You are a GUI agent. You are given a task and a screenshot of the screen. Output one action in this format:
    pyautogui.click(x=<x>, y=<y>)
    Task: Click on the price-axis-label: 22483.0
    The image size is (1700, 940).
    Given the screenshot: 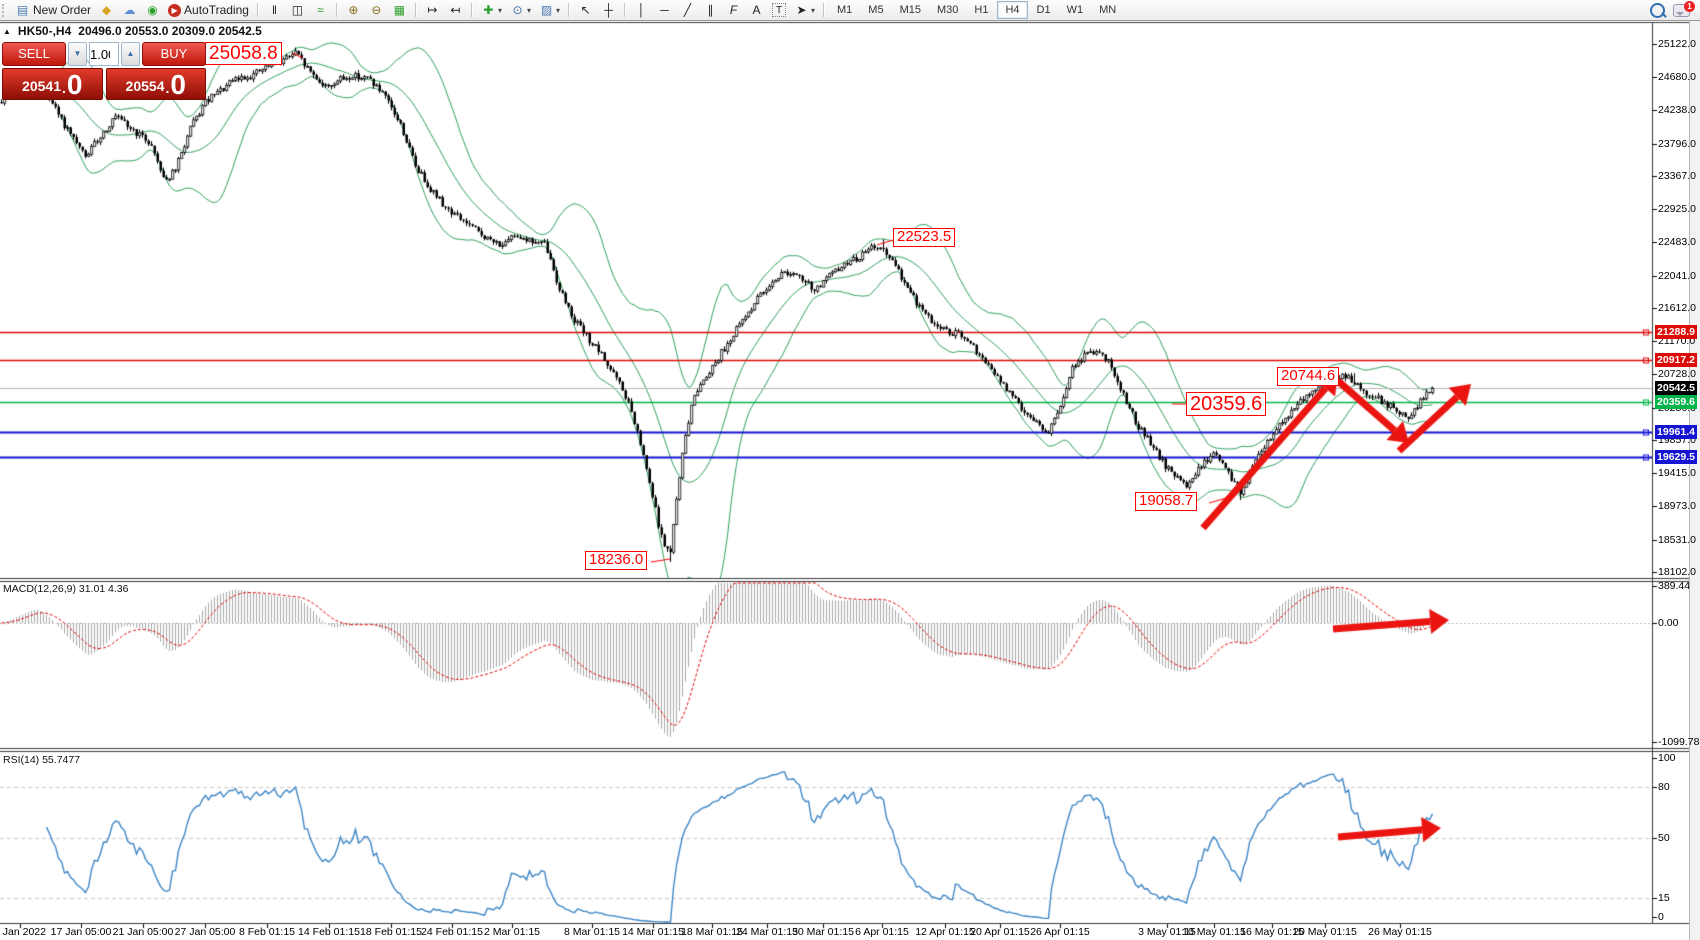 What is the action you would take?
    pyautogui.click(x=1677, y=242)
    